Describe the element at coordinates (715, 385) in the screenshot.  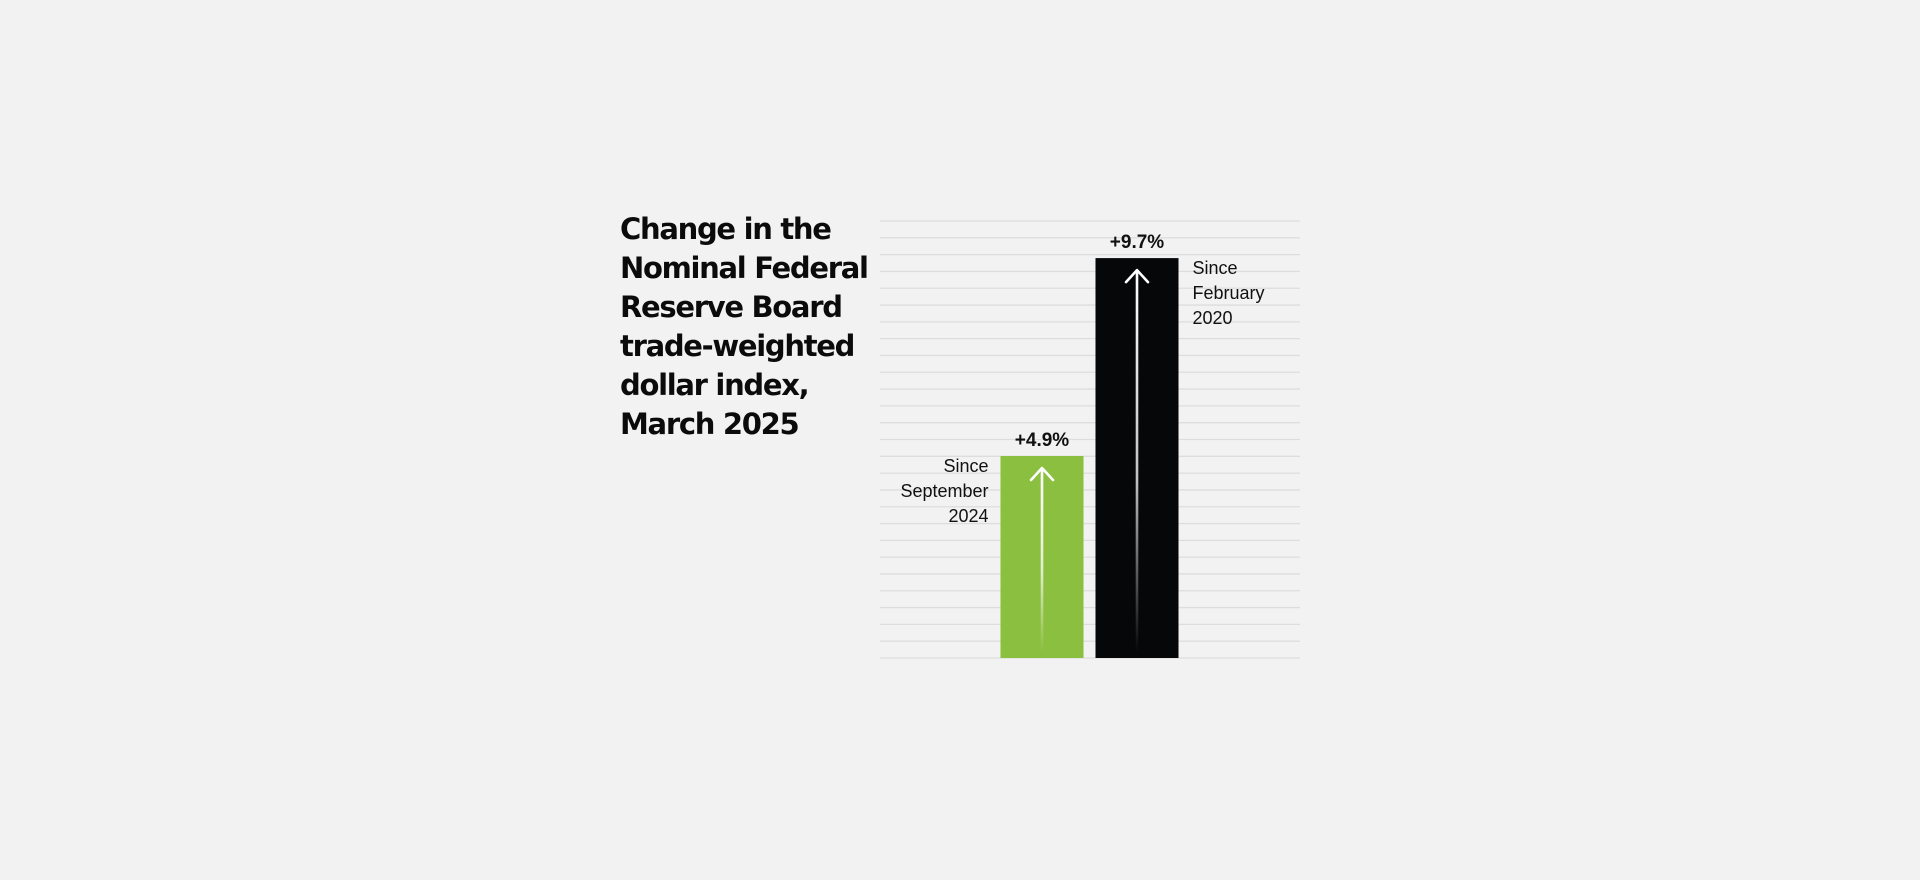
I see `chart-title-line: dollar index,` at that location.